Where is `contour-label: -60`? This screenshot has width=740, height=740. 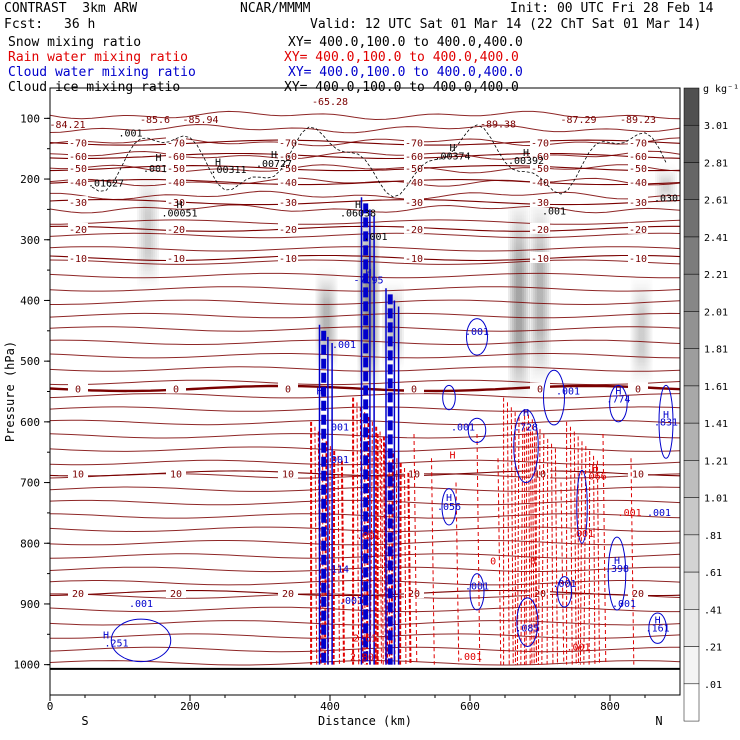
contour-label: -60 is located at coordinates (176, 157).